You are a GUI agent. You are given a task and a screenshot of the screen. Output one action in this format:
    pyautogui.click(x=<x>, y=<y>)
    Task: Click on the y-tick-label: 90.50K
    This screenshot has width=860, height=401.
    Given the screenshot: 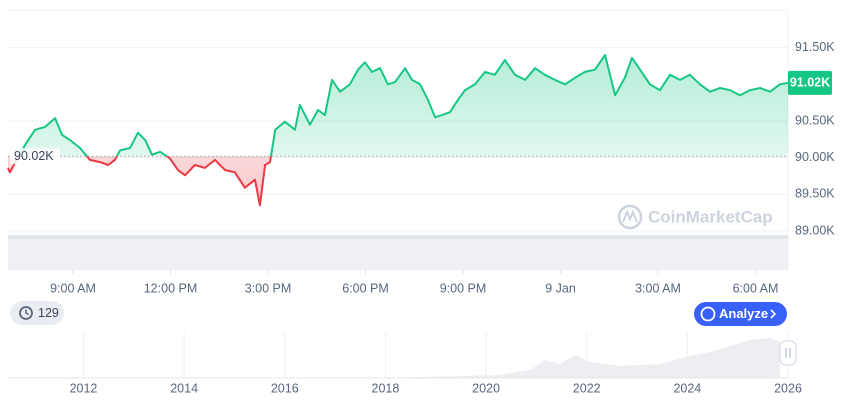 What is the action you would take?
    pyautogui.click(x=815, y=120)
    